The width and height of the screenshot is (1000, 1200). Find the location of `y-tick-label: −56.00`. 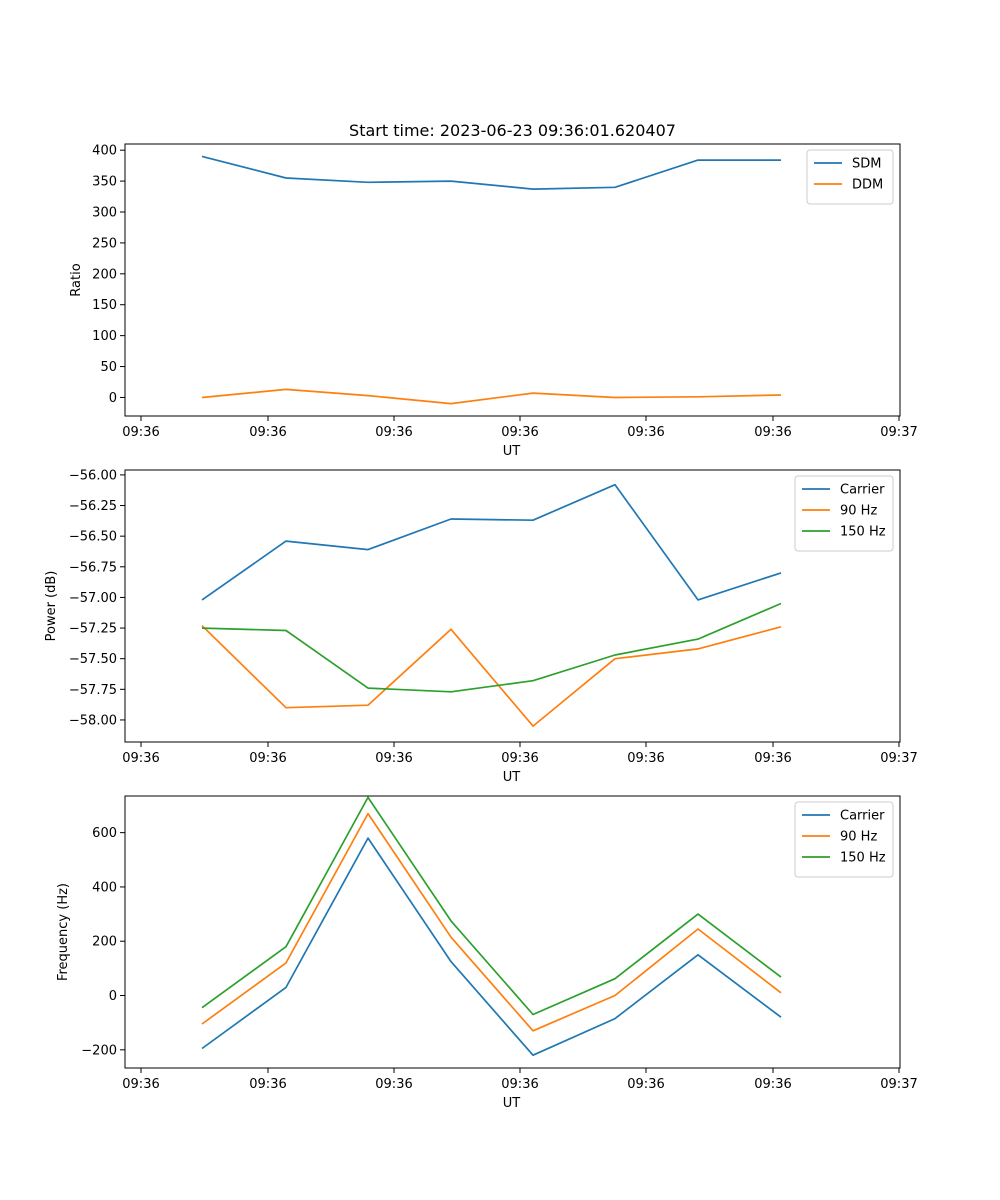

y-tick-label: −56.00 is located at coordinates (93, 475).